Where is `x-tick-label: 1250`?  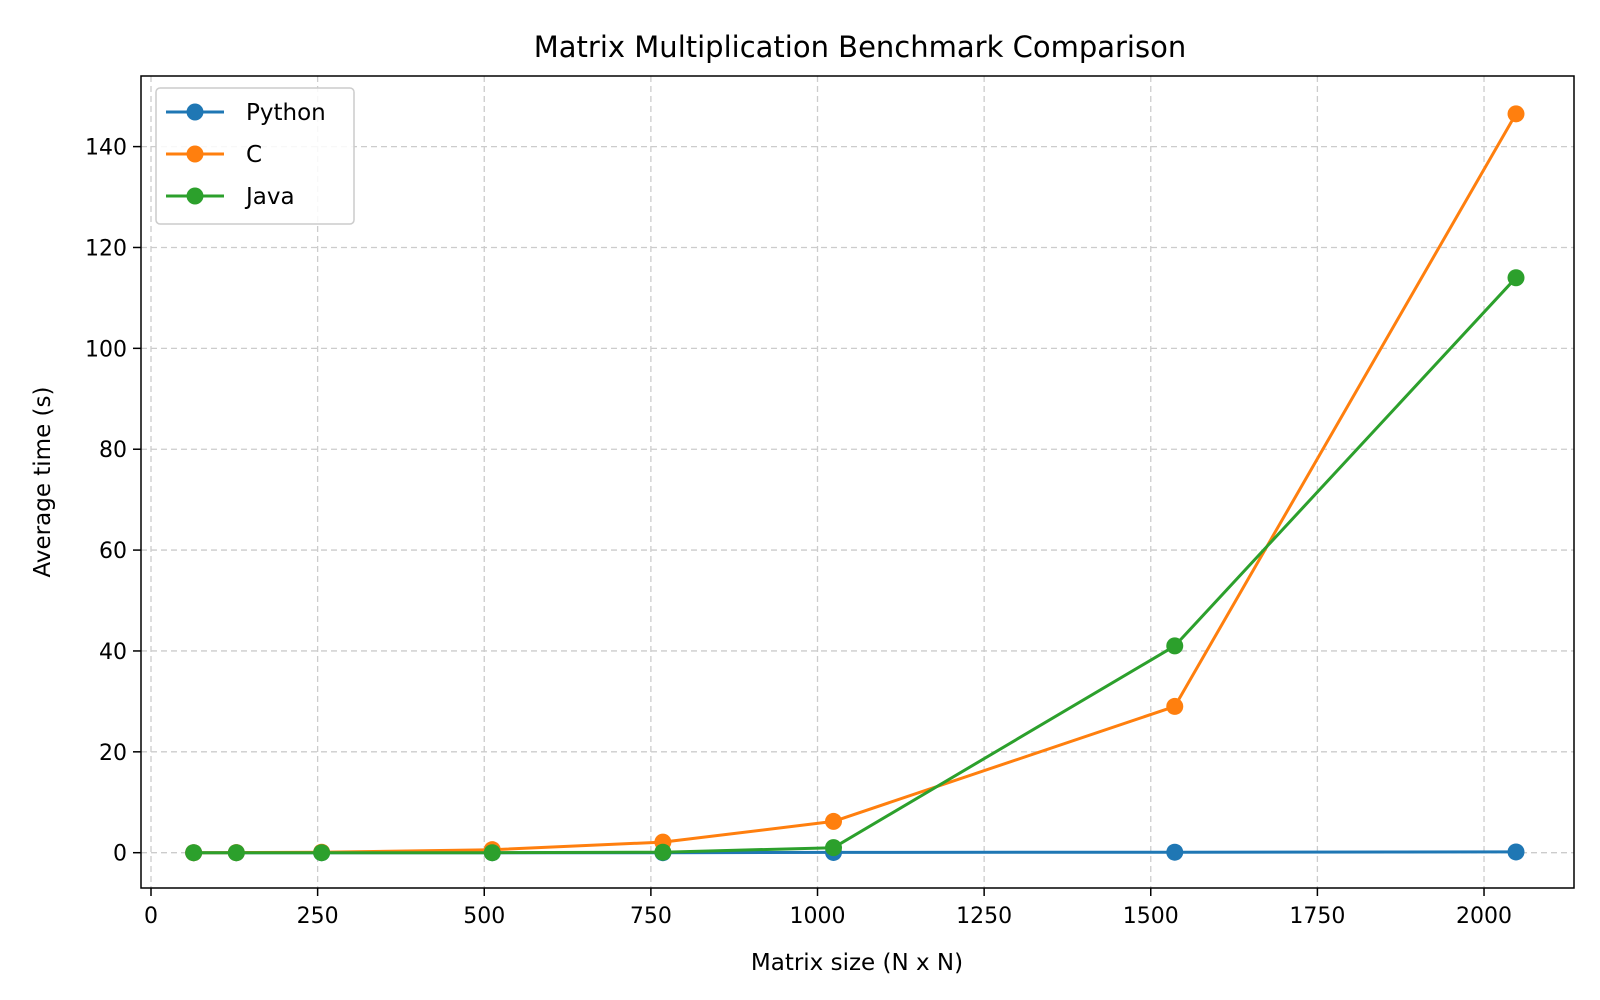
x-tick-label: 1250 is located at coordinates (984, 916).